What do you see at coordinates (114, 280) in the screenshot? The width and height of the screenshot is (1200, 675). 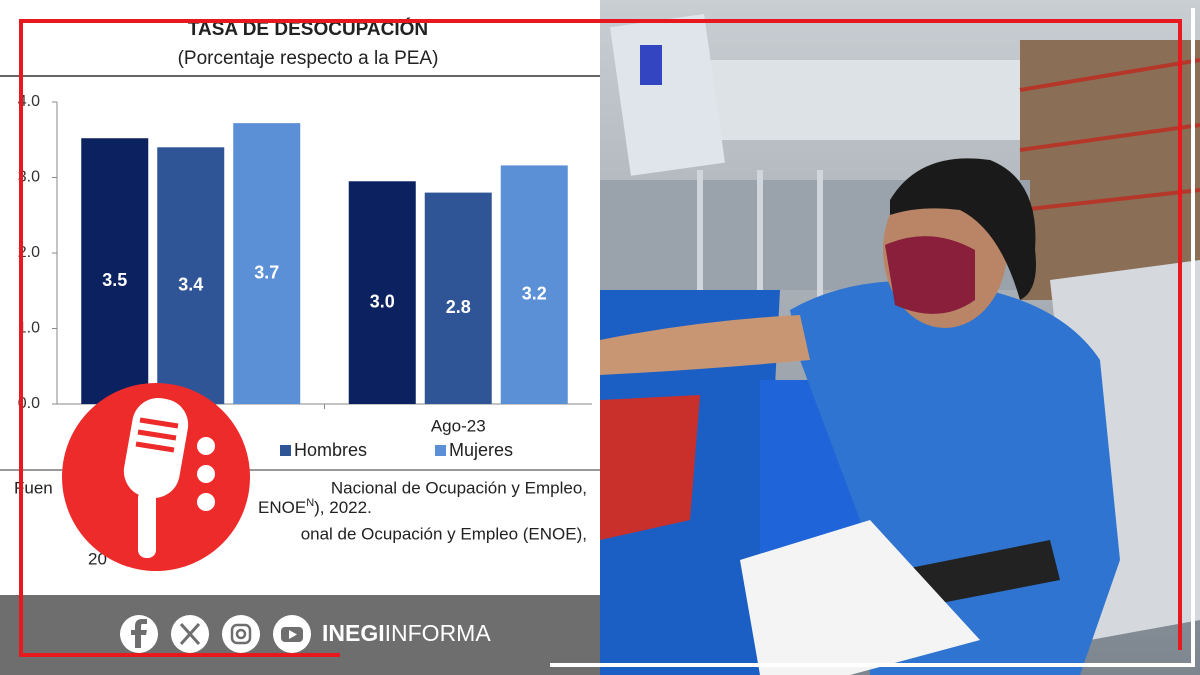 I see `data-label: 3.5` at bounding box center [114, 280].